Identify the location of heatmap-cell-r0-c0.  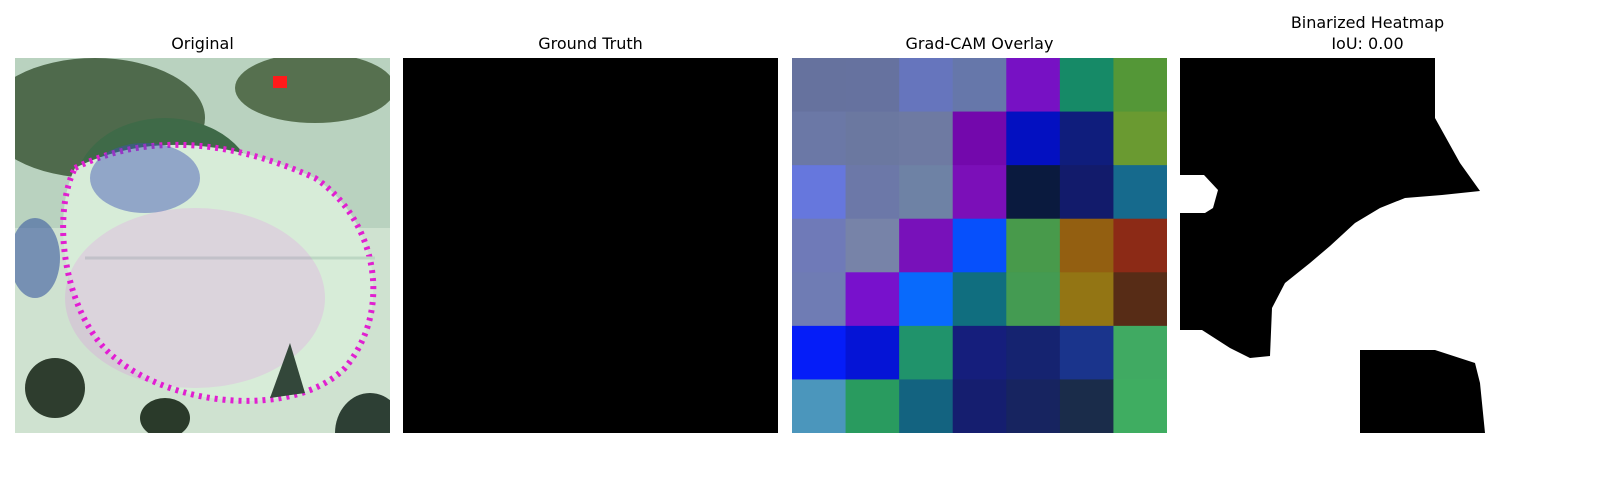
(819, 85).